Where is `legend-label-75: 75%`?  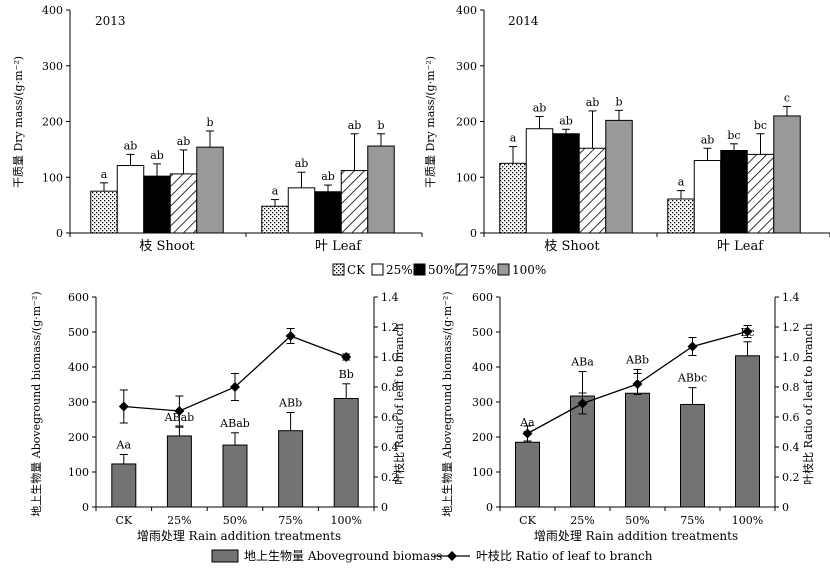 legend-label-75: 75% is located at coordinates (483, 270).